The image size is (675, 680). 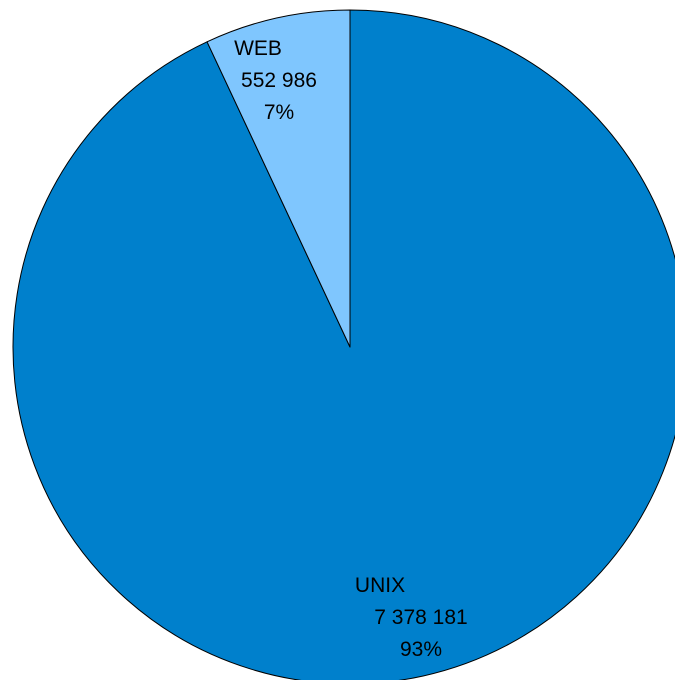 I want to click on slice-label-web-percent: 7%, so click(x=279, y=112).